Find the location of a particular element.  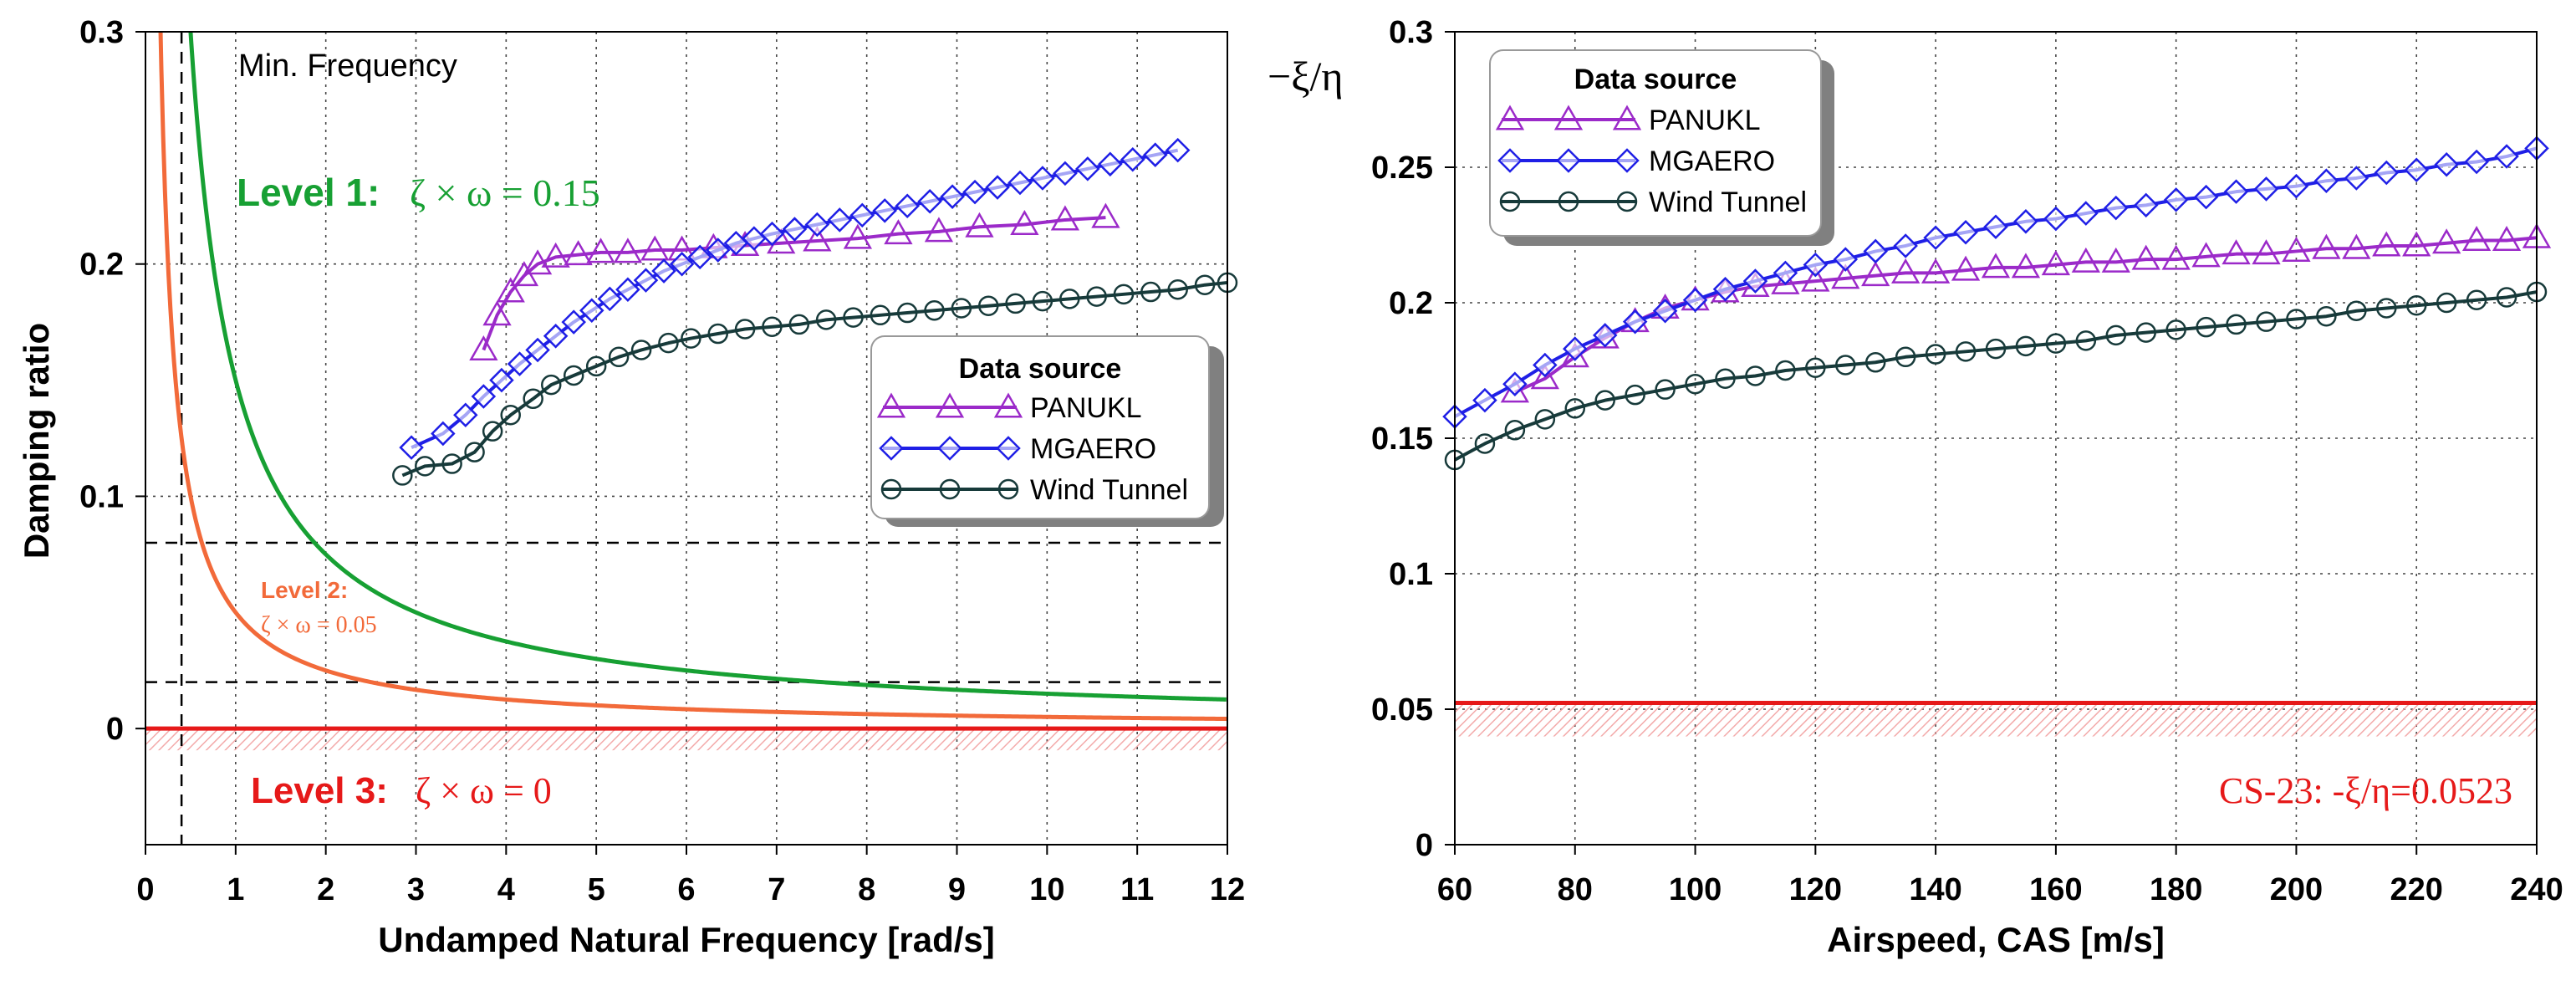

x-tick-label: 10 is located at coordinates (1046, 889).